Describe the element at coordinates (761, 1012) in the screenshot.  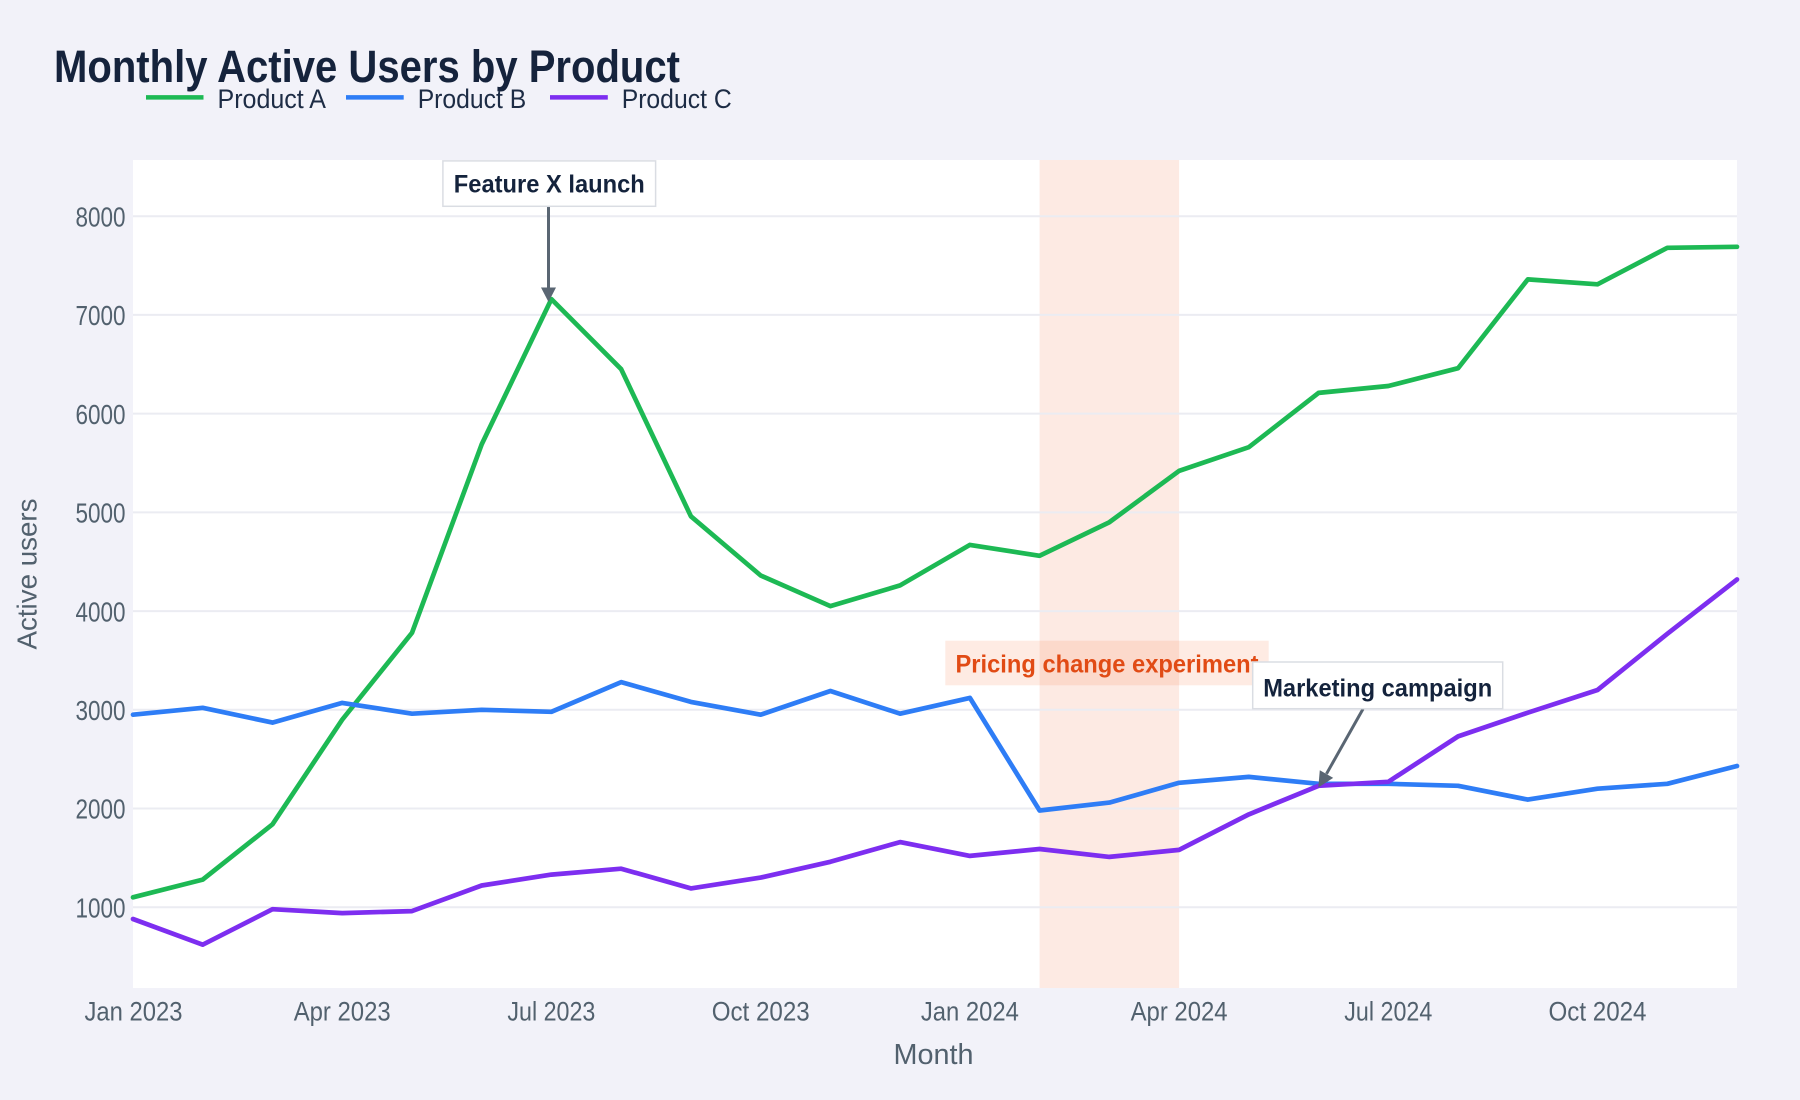
I see `svg-text: Oct 2023` at that location.